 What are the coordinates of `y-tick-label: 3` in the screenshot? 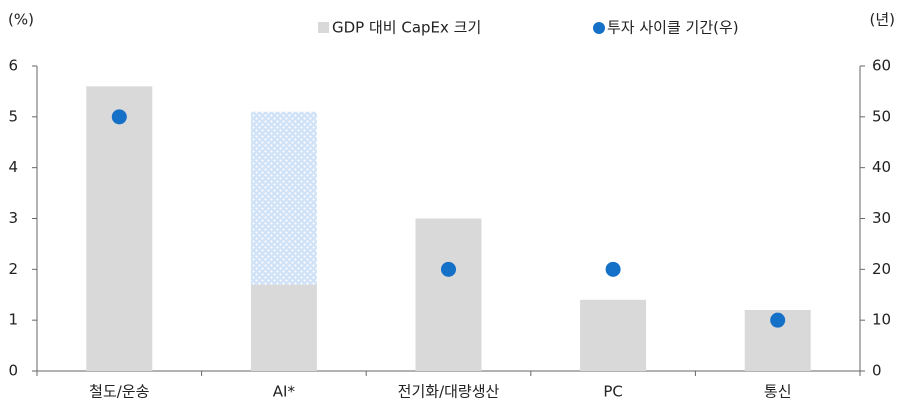 It's located at (13, 218).